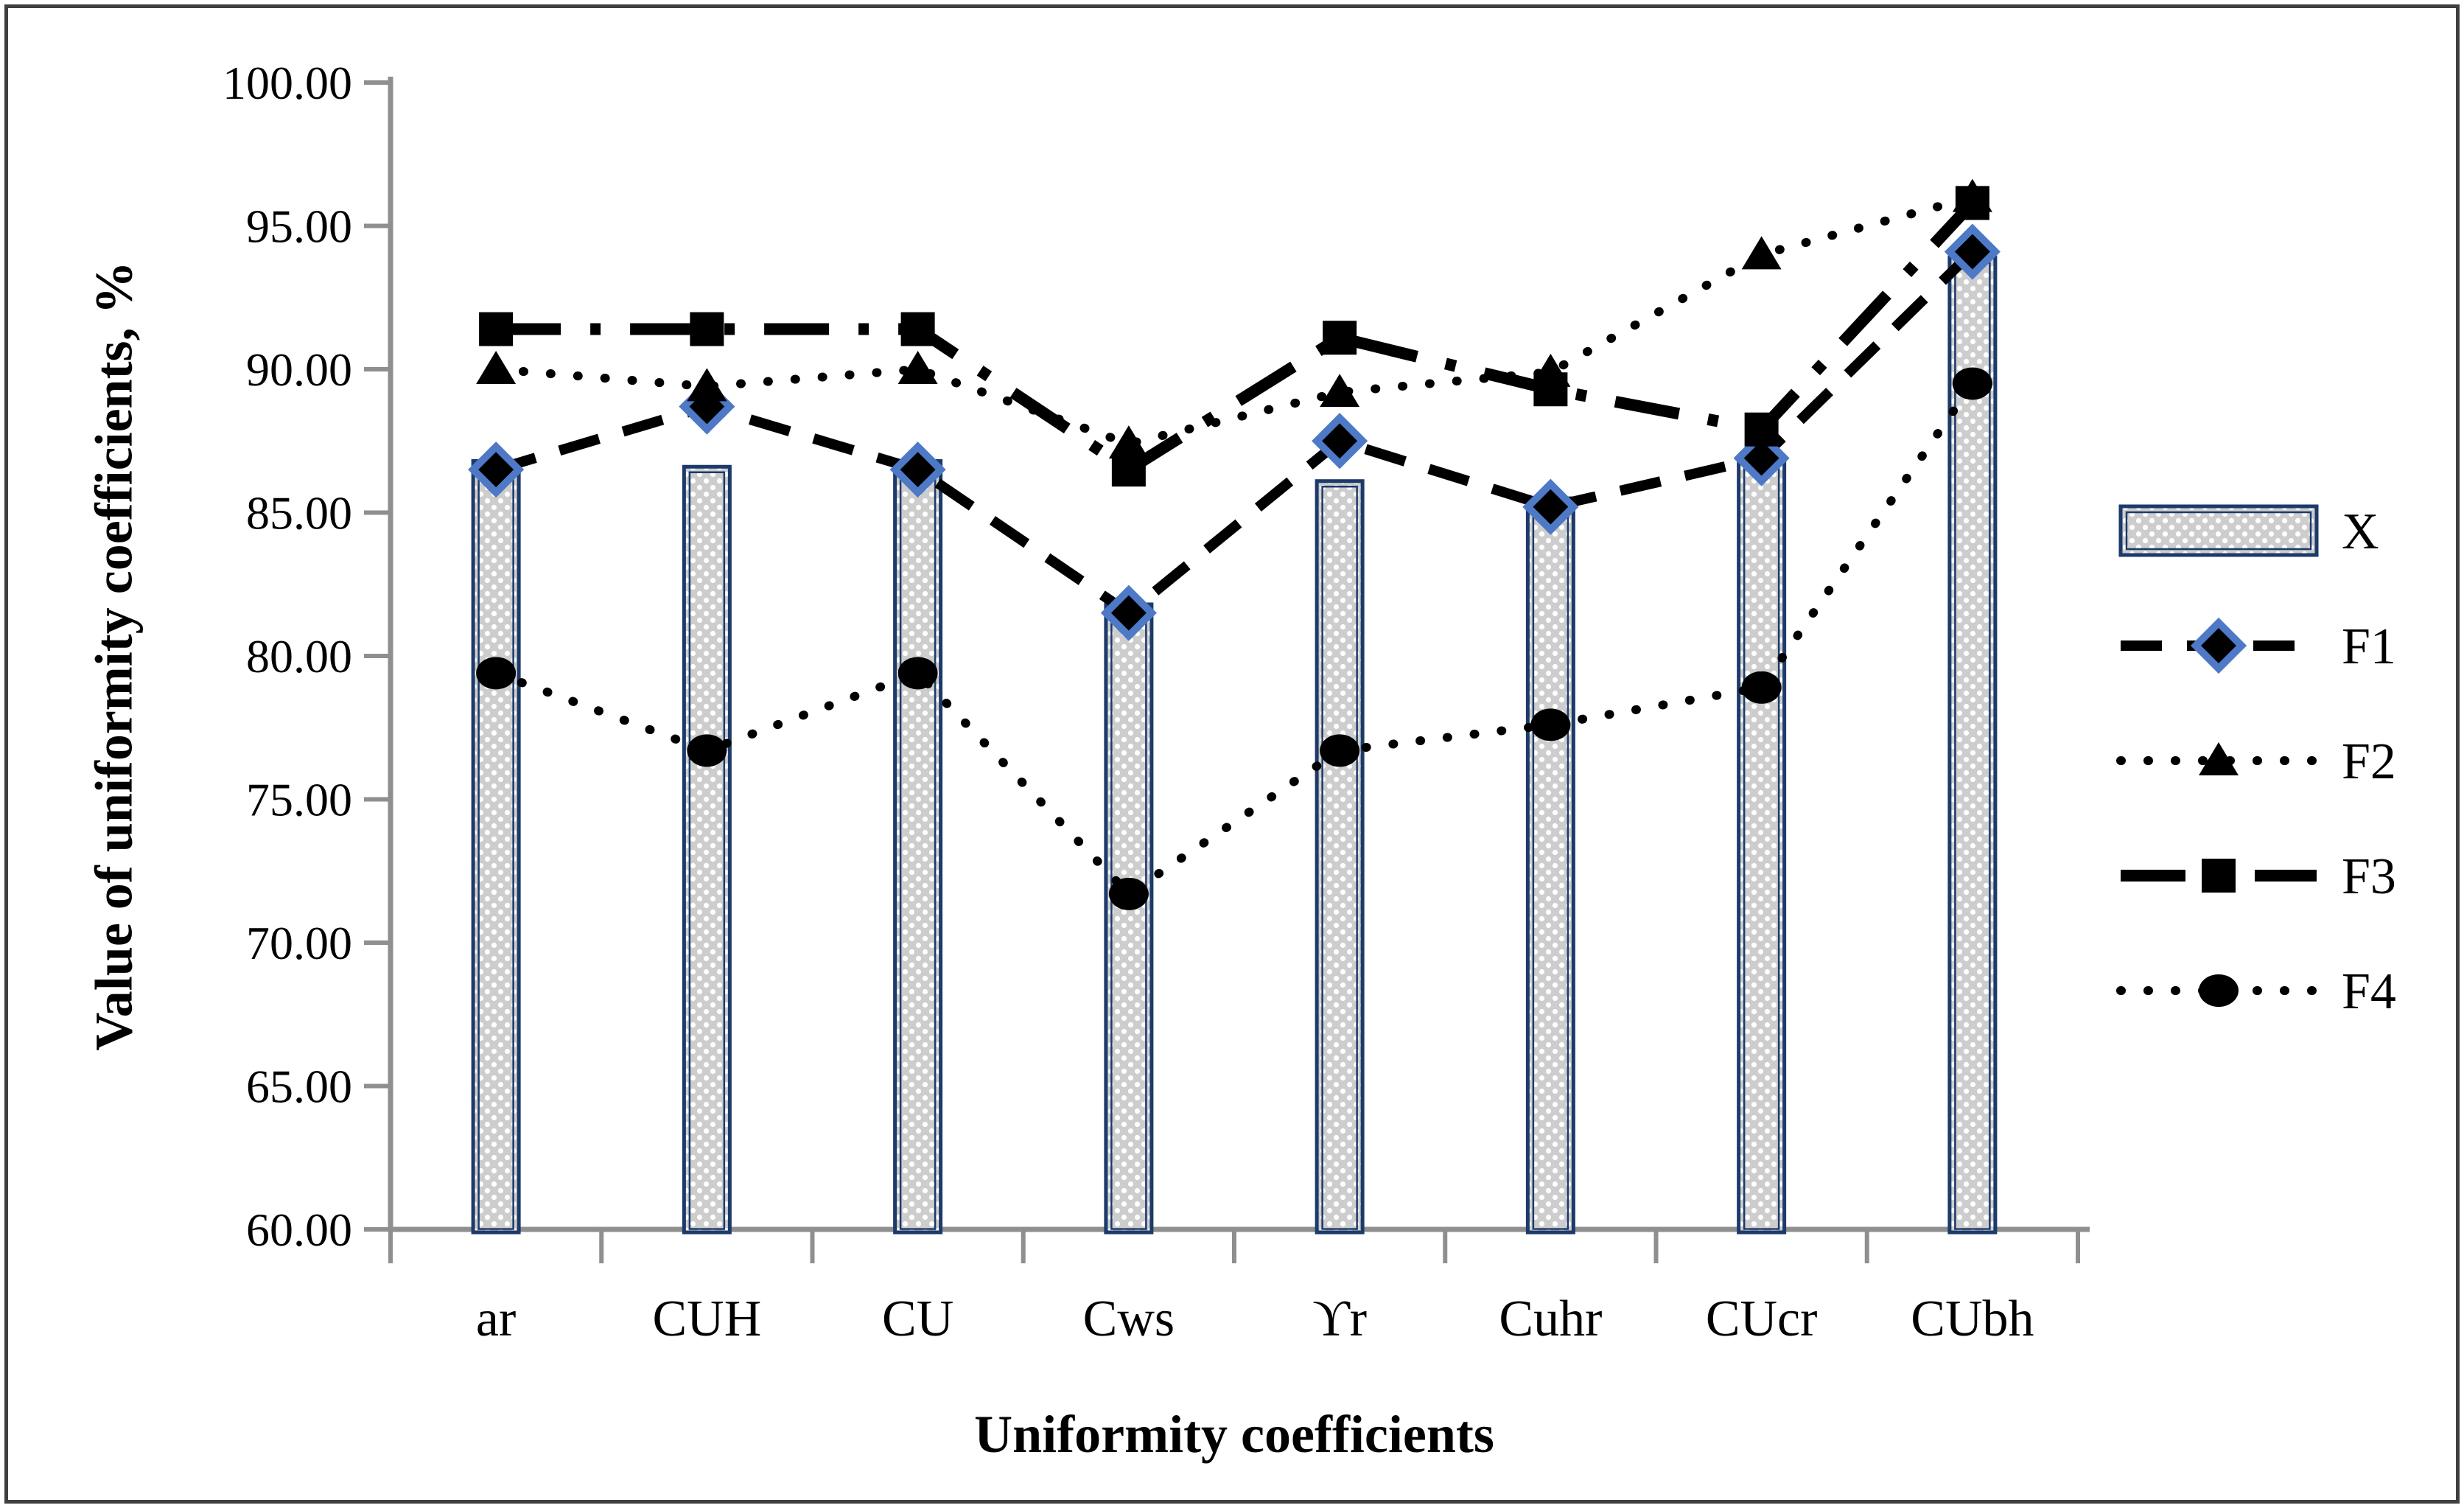 Image resolution: width=2464 pixels, height=1508 pixels. What do you see at coordinates (299, 1087) in the screenshot?
I see `y-tick-label: 65.00` at bounding box center [299, 1087].